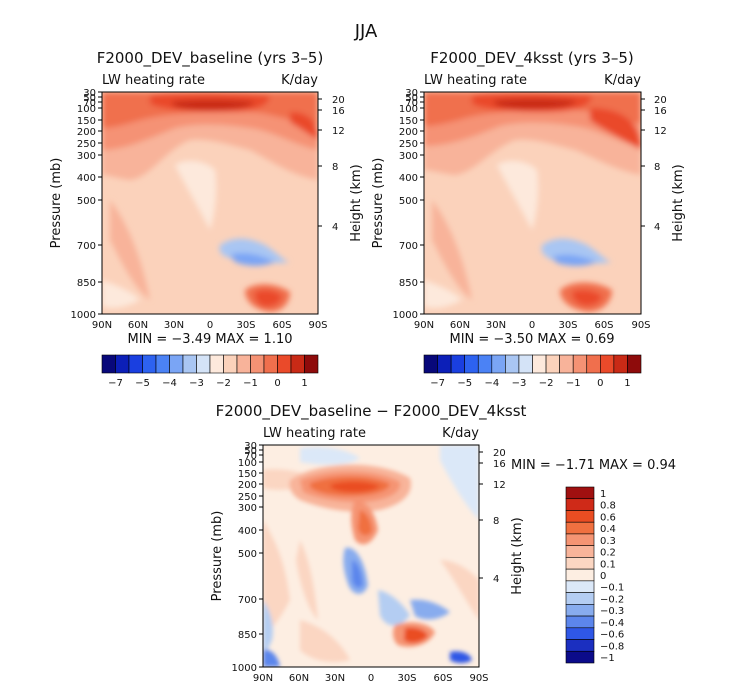 The width and height of the screenshot is (733, 691). I want to click on y-tick-label: 300, so click(408, 156).